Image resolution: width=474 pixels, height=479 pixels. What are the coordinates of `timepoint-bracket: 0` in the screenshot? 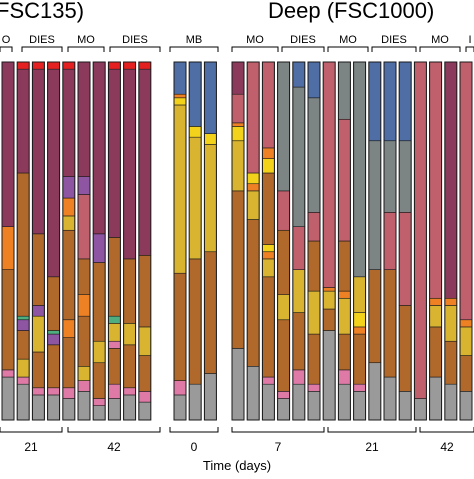 It's located at (194, 440).